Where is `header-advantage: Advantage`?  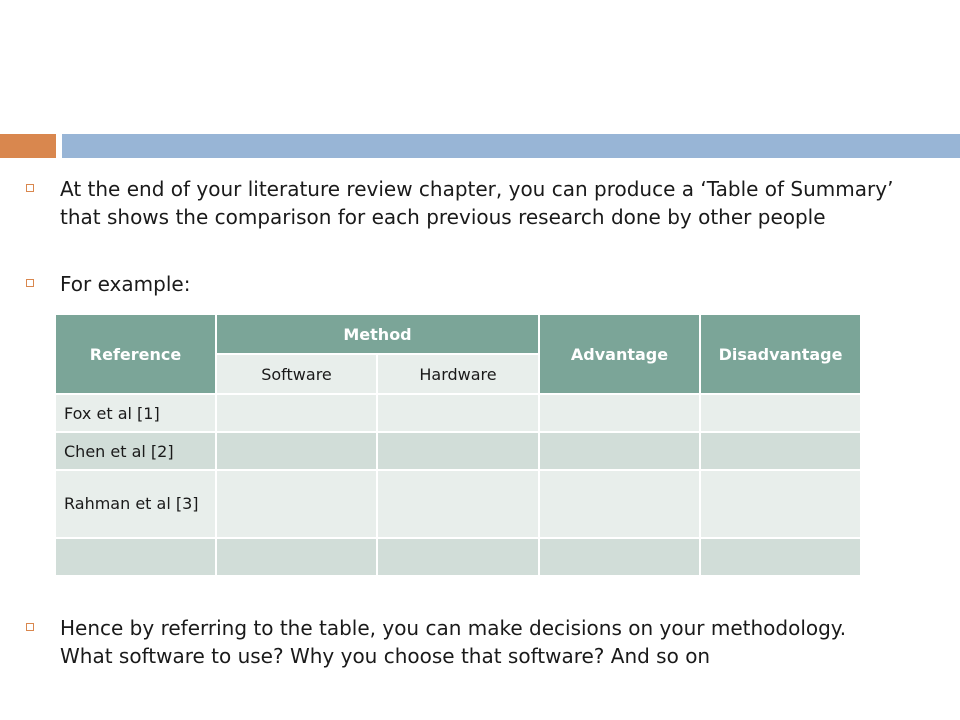 header-advantage: Advantage is located at coordinates (620, 354).